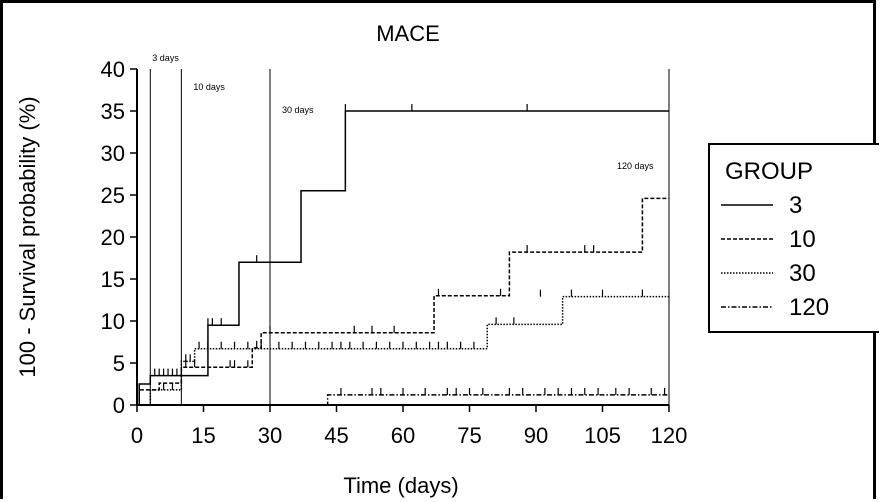  I want to click on reference-line-label: 120 days, so click(635, 166).